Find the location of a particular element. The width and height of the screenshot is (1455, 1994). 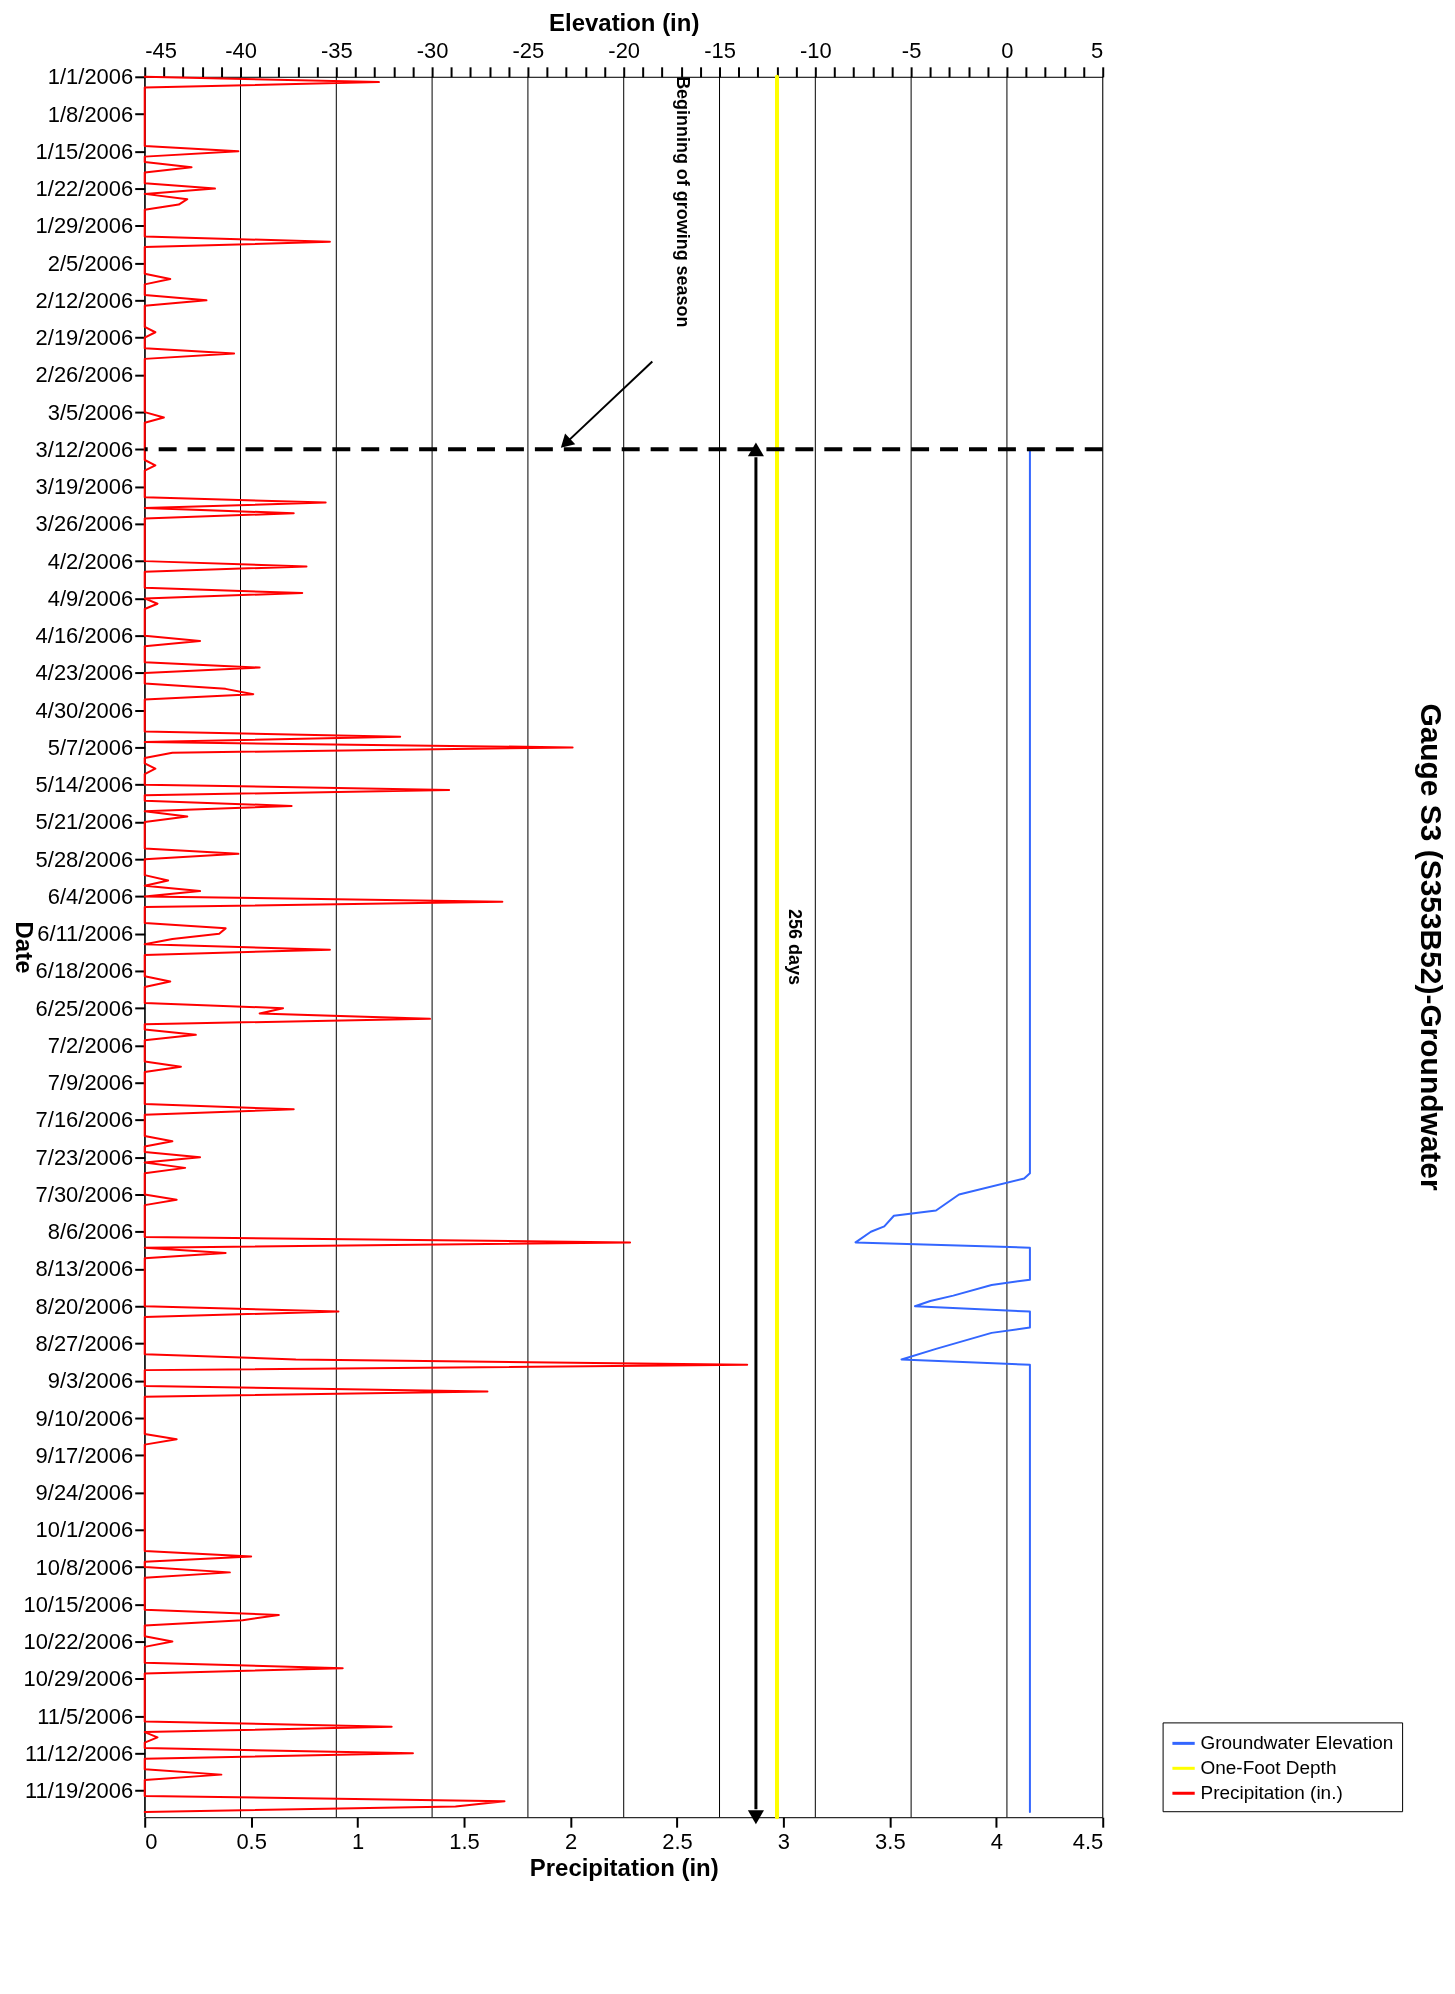

x-tick-label: 0.5 is located at coordinates (251, 1841).